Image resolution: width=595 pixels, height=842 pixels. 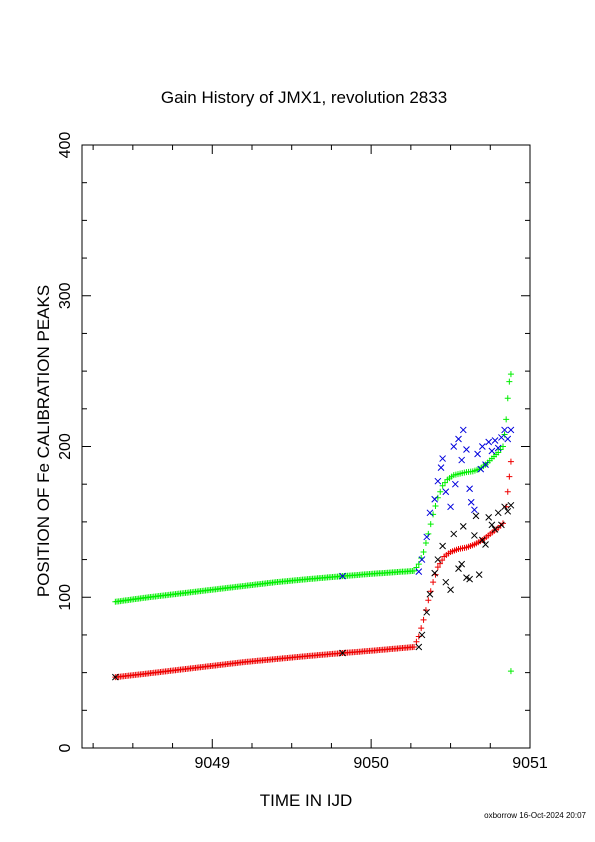 What do you see at coordinates (530, 763) in the screenshot?
I see `x-tick-label: 9051` at bounding box center [530, 763].